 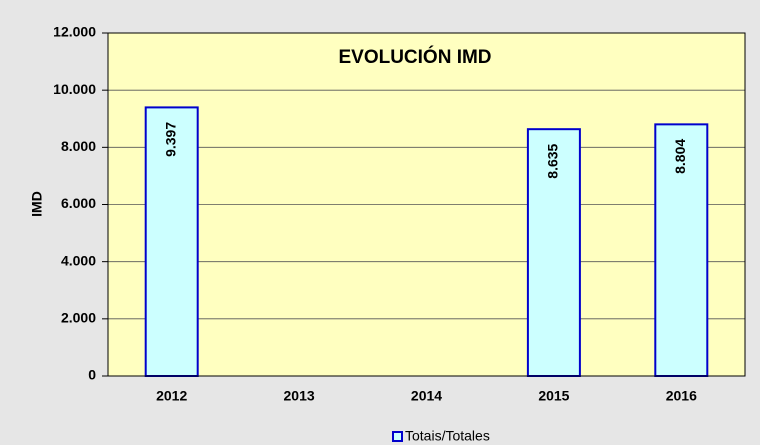 What do you see at coordinates (680, 156) in the screenshot?
I see `data-label: 8.804` at bounding box center [680, 156].